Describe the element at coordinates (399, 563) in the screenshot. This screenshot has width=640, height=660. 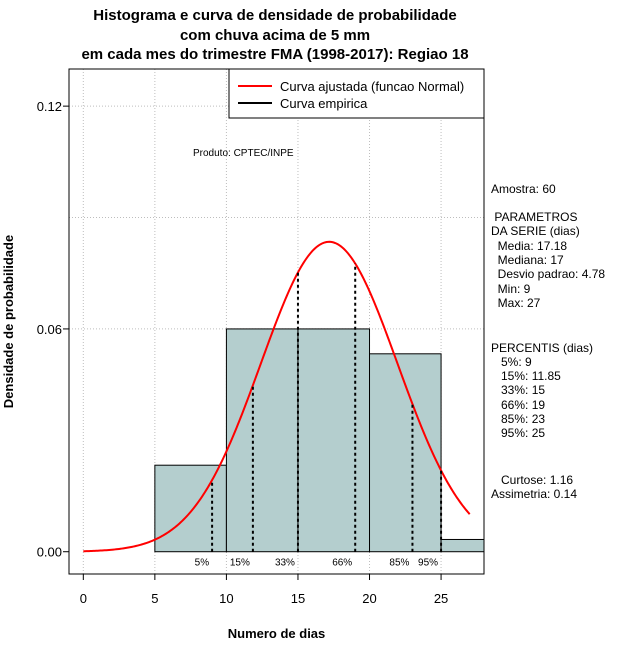
I see `percentile-label: 85%` at that location.